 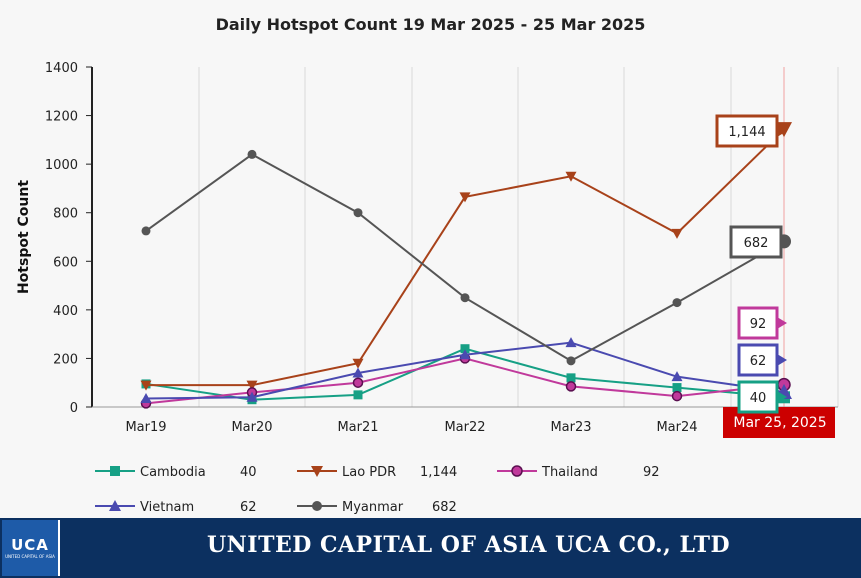 What do you see at coordinates (61, 165) in the screenshot?
I see `y-tick-label: 1000` at bounding box center [61, 165].